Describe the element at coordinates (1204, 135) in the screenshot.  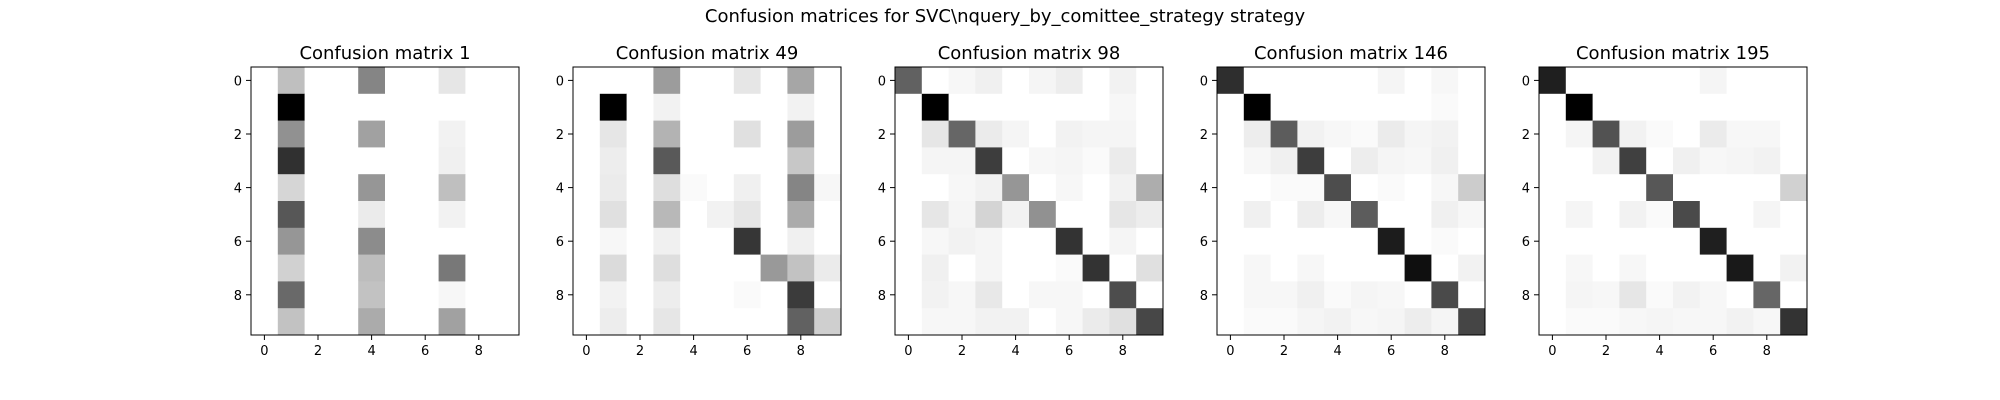
I see `y-tick-label: 2` at that location.